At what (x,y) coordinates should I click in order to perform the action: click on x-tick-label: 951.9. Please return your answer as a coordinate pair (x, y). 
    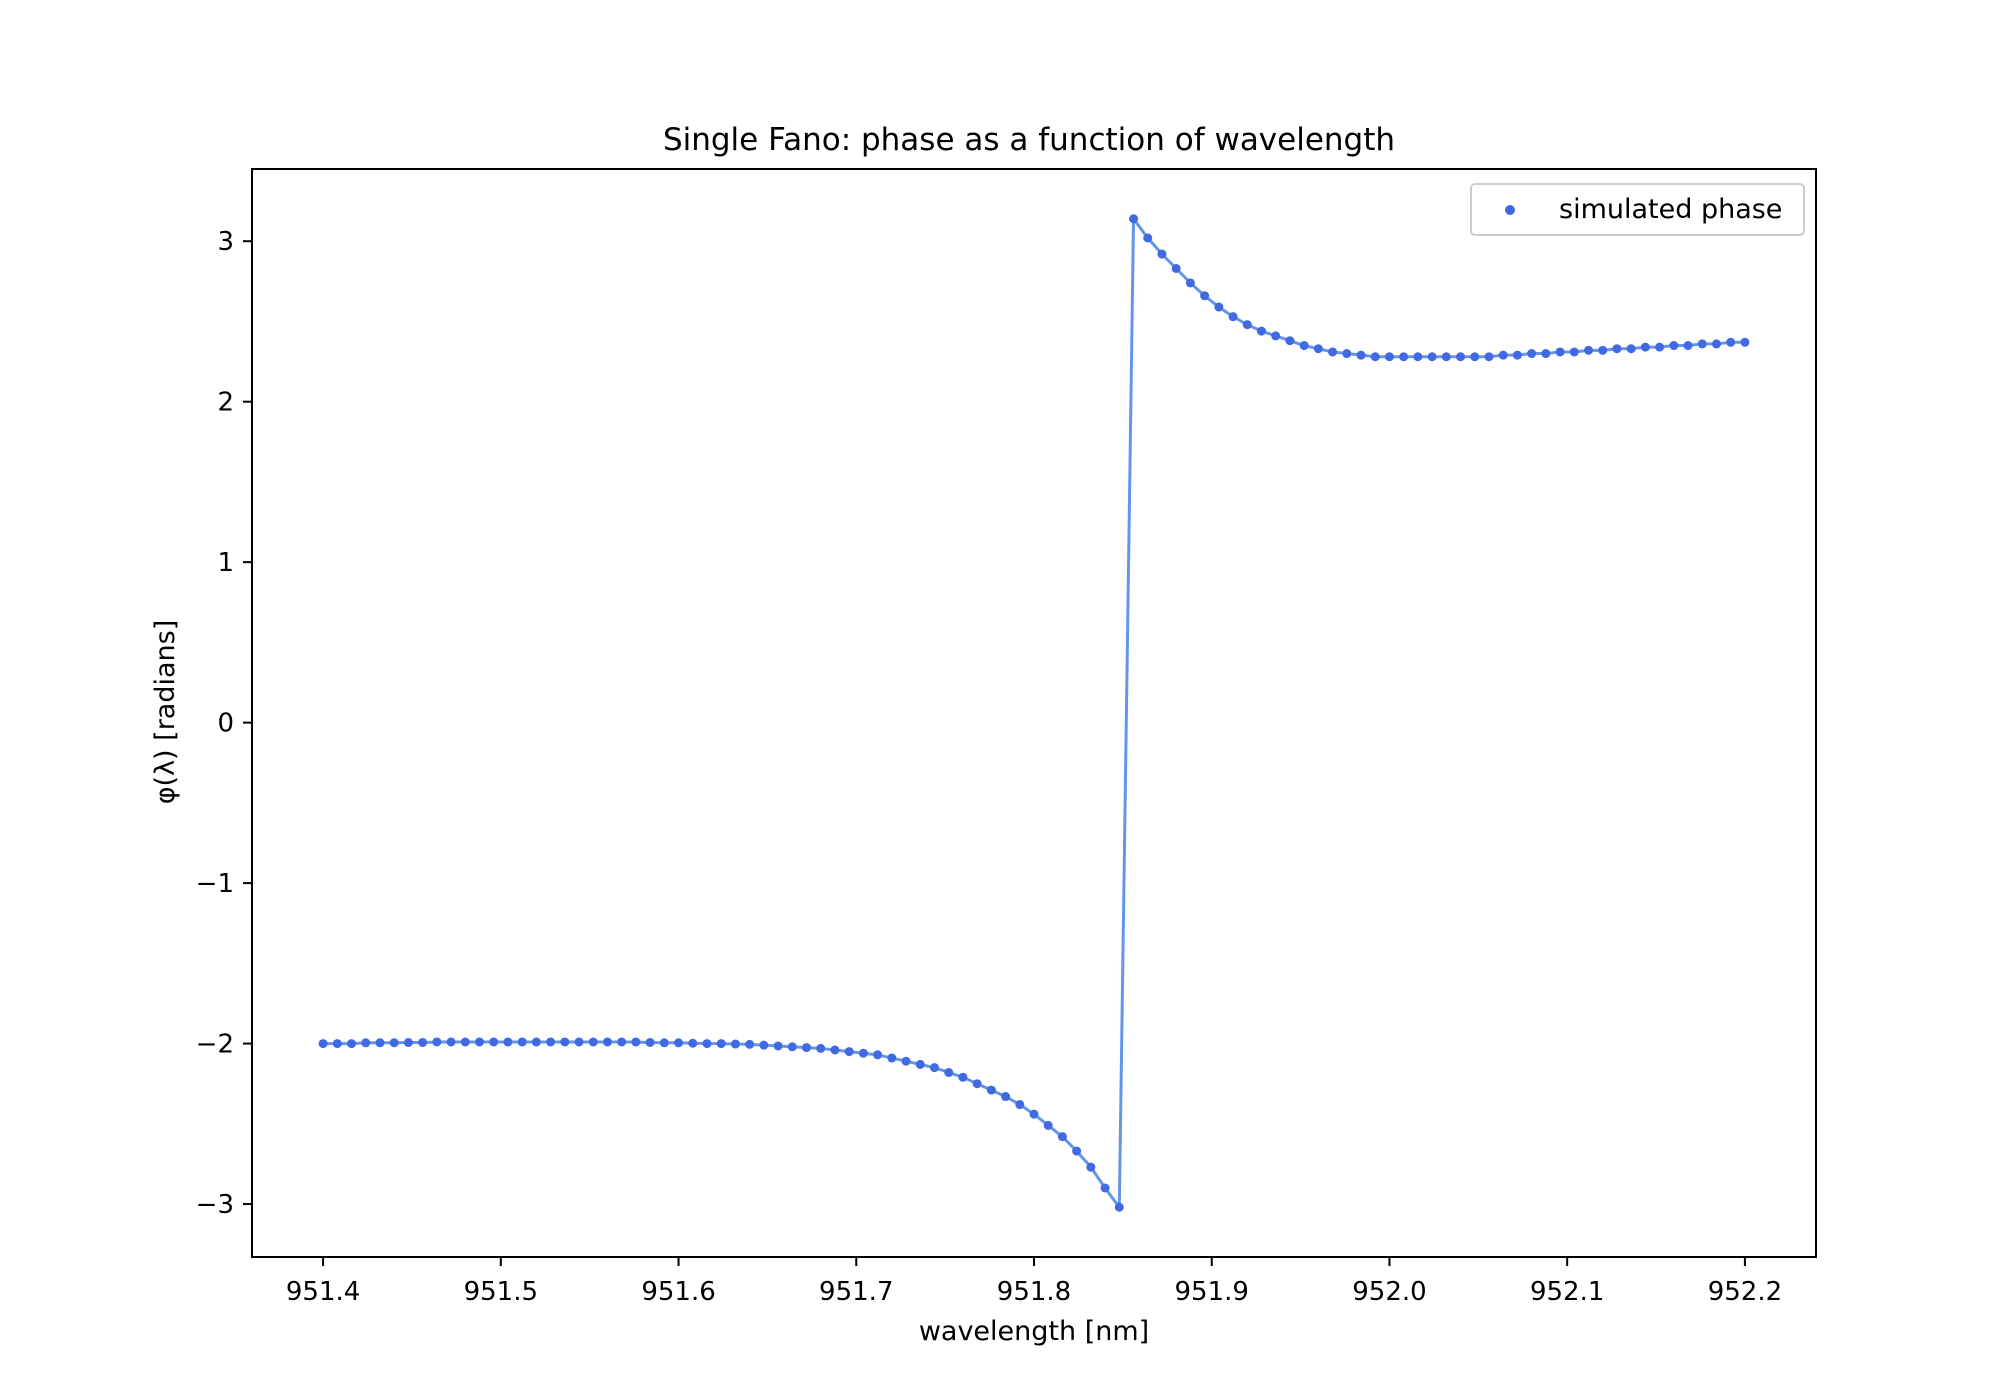
    Looking at the image, I should click on (1212, 1292).